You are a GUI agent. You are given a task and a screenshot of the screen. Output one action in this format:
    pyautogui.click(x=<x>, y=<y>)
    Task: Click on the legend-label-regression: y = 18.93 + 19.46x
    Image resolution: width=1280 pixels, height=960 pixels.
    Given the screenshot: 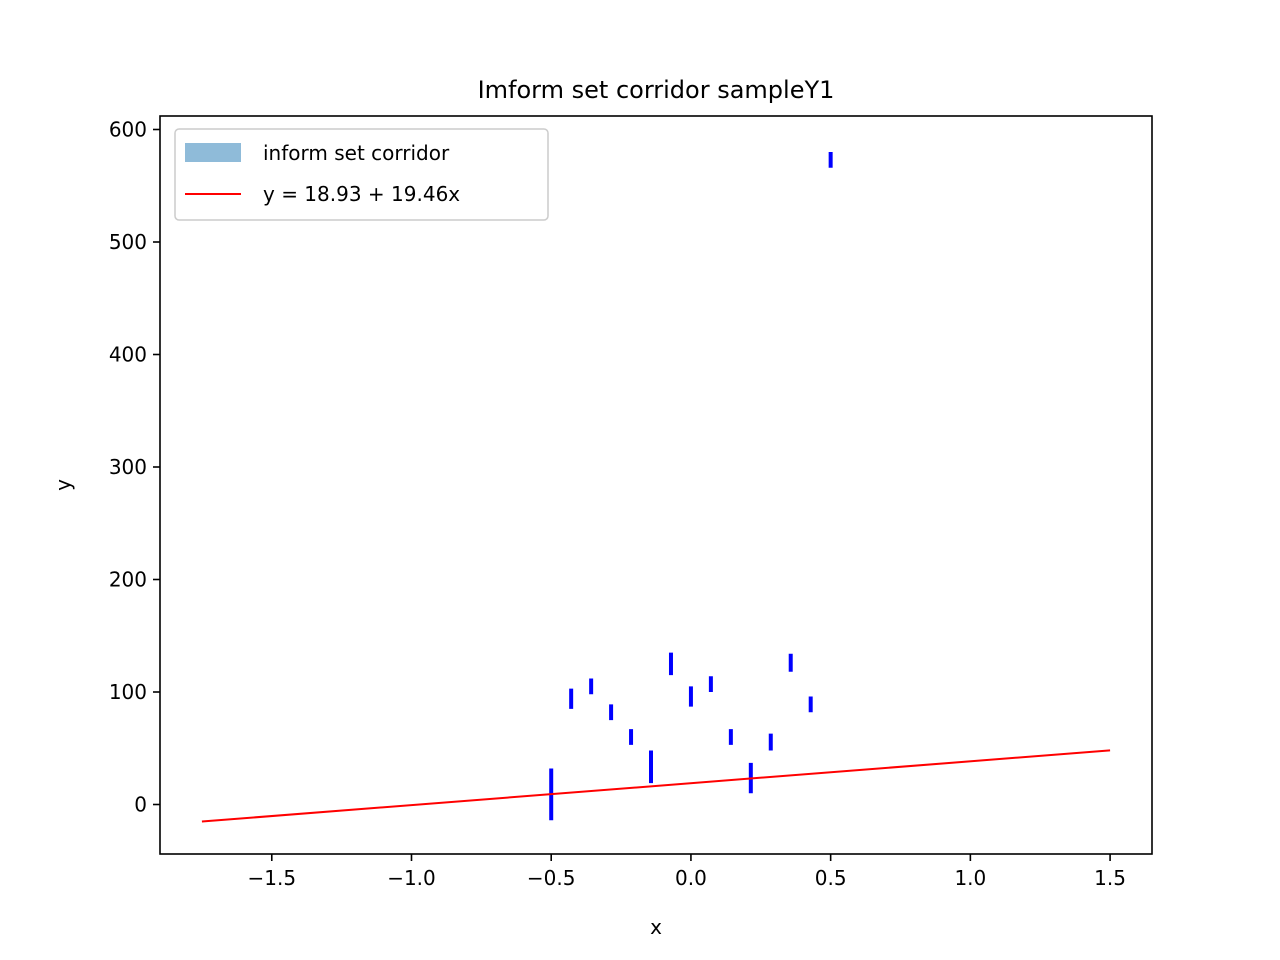 What is the action you would take?
    pyautogui.click(x=361, y=194)
    